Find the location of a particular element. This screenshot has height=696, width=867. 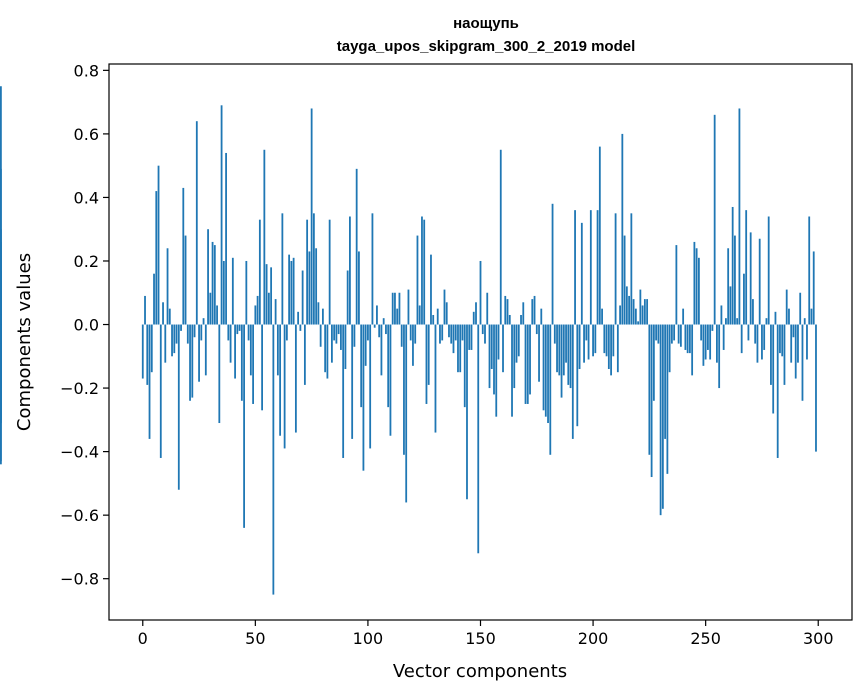

x-axis-label: Vector components is located at coordinates (480, 671).